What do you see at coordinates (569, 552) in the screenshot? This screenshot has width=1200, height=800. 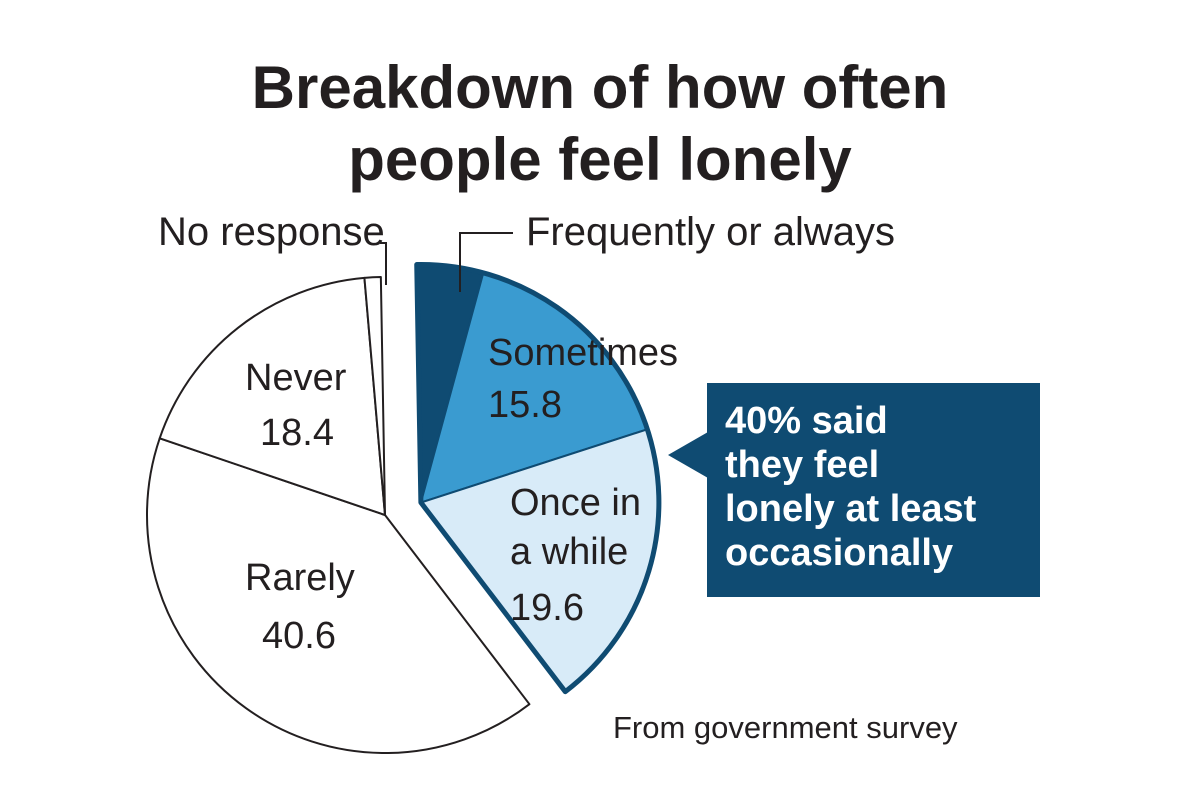 I see `slice-label-once-line-2: a while` at bounding box center [569, 552].